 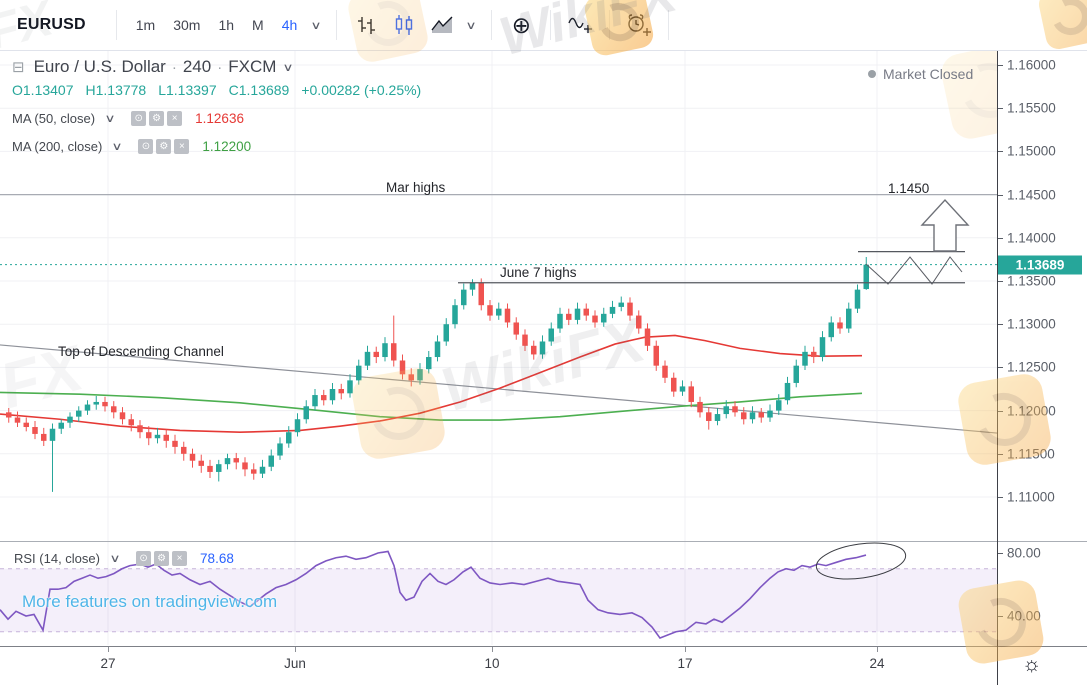 I want to click on ma50-line, so click(x=431, y=384).